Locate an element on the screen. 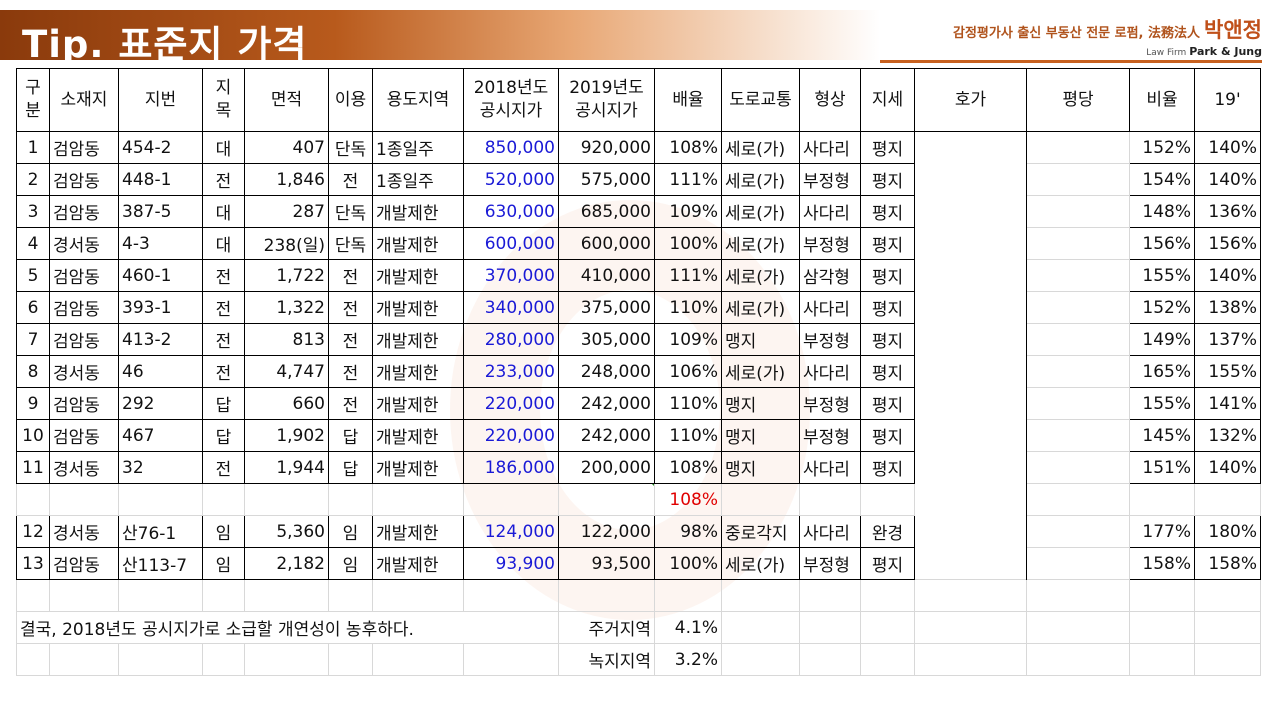 The width and height of the screenshot is (1280, 720). row-number: 1 is located at coordinates (33, 147).